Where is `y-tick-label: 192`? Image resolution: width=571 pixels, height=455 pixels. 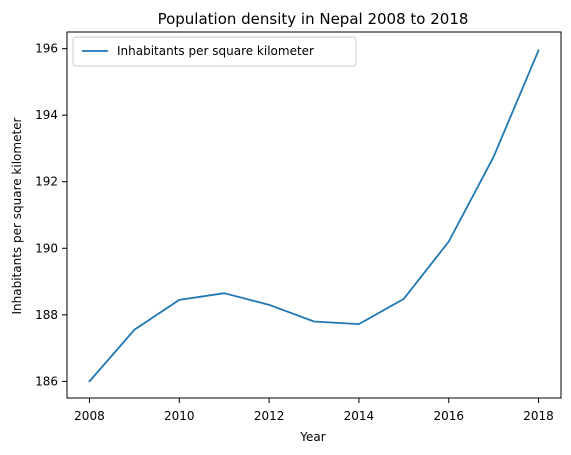
y-tick-label: 192 is located at coordinates (46, 182).